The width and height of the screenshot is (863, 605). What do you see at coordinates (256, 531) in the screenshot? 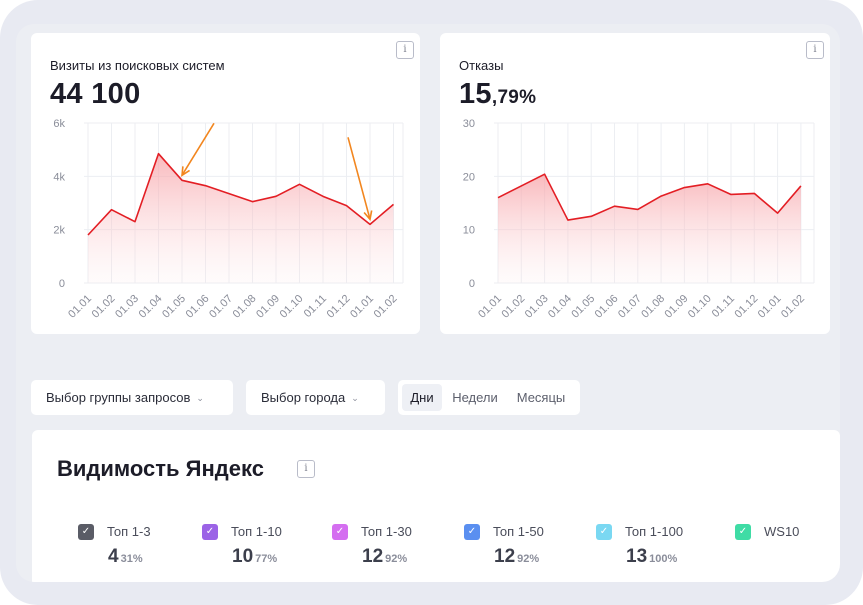
I see `visibility-item-label: Топ 1-10` at bounding box center [256, 531].